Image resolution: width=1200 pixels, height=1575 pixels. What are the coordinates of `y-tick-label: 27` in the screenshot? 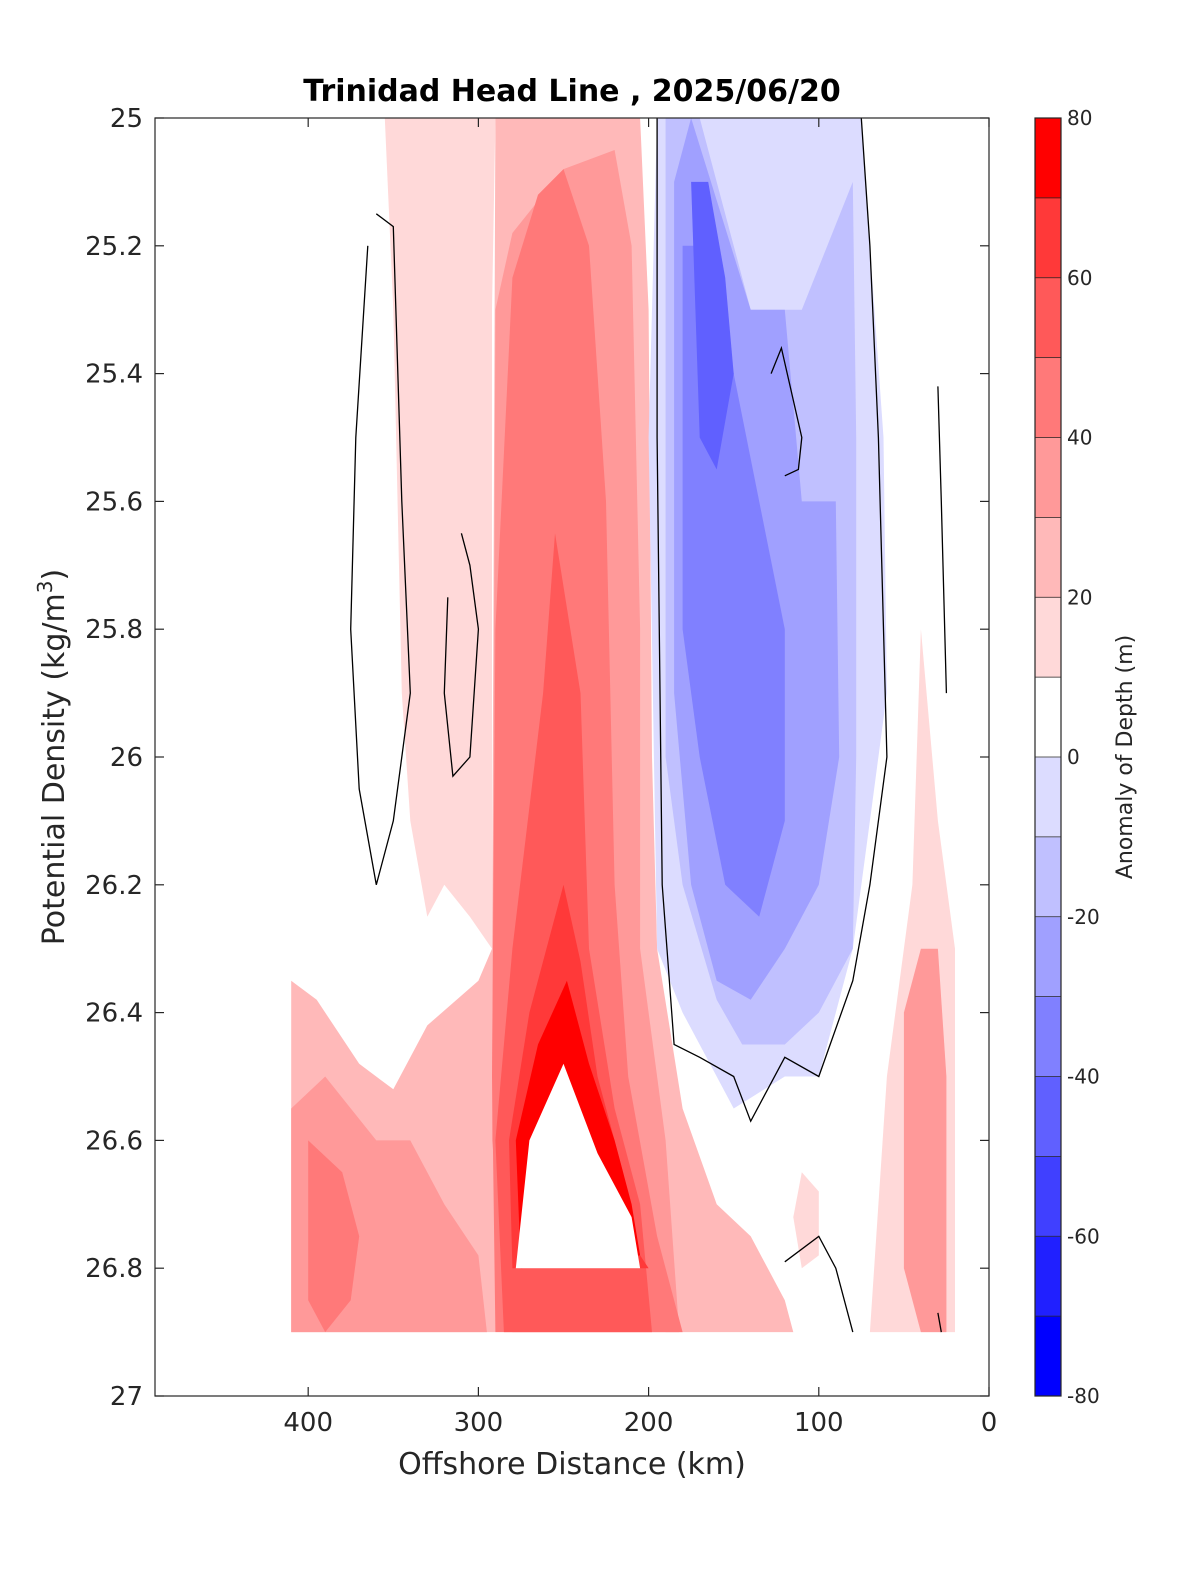 It's located at (126, 1397).